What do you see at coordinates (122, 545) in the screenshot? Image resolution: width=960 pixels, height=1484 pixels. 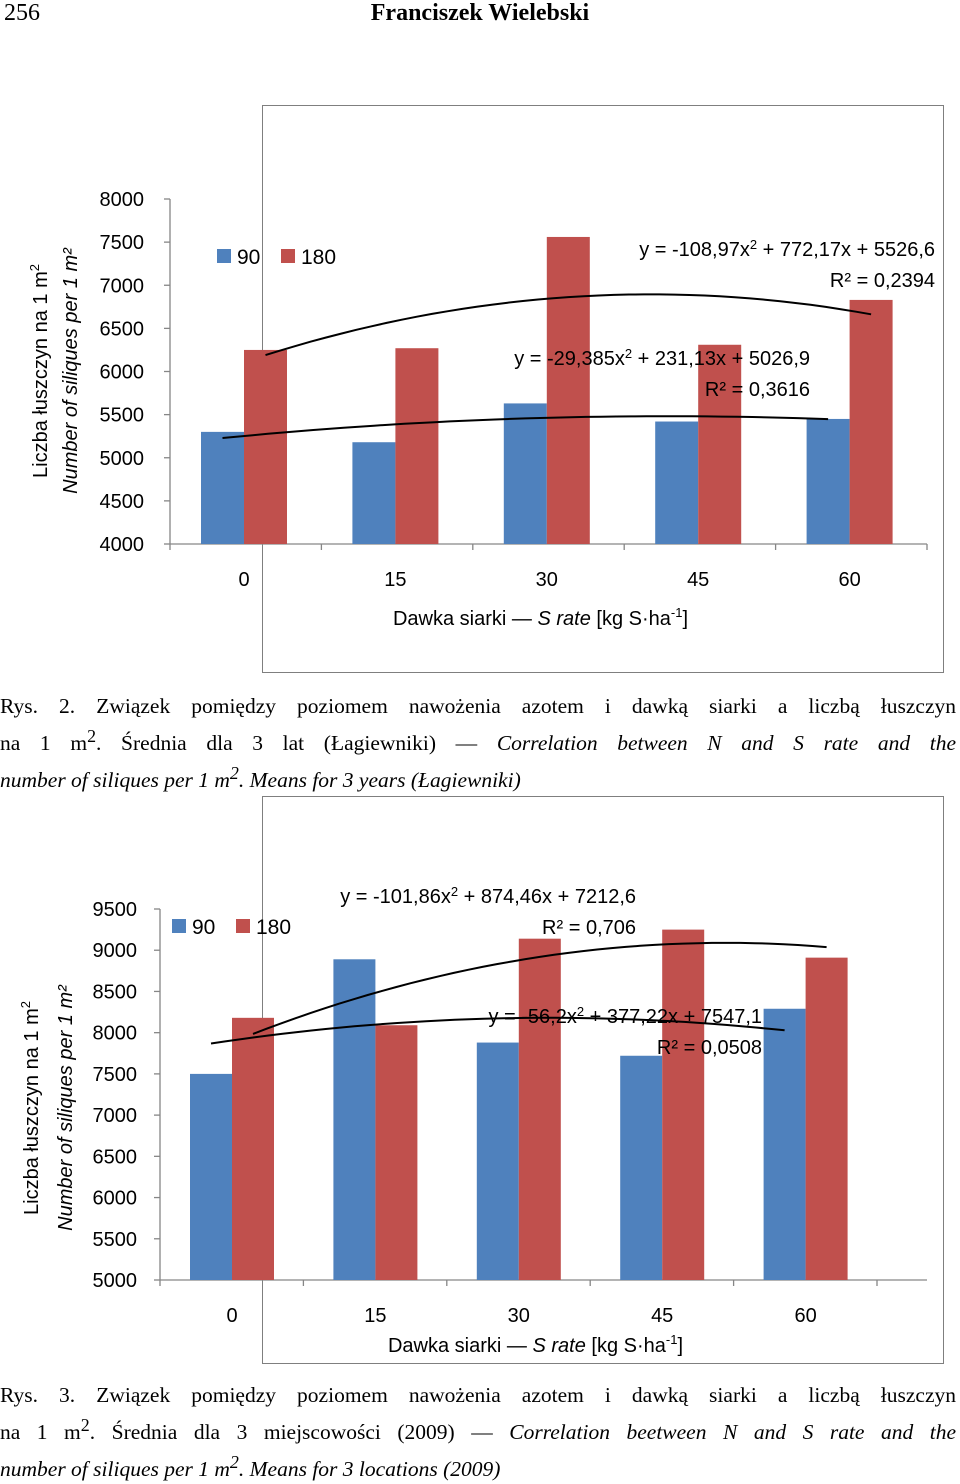 I see `chart1-y-tick-label-4000: 4000` at bounding box center [122, 545].